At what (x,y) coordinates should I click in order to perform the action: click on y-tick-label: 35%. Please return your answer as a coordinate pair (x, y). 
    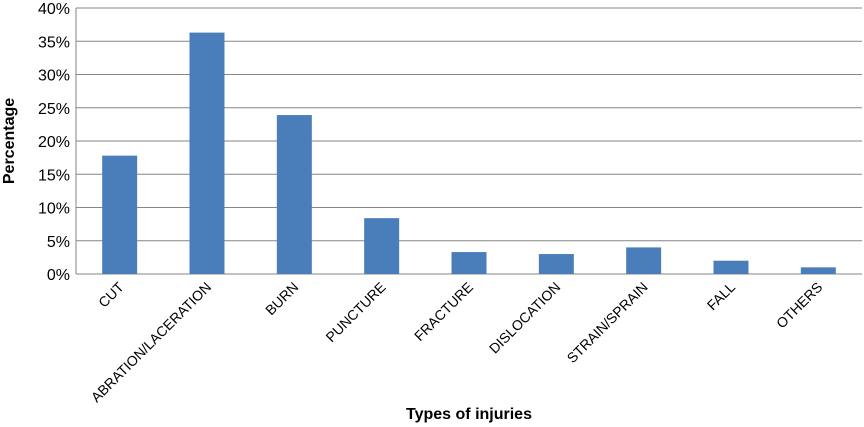
    Looking at the image, I should click on (54, 42).